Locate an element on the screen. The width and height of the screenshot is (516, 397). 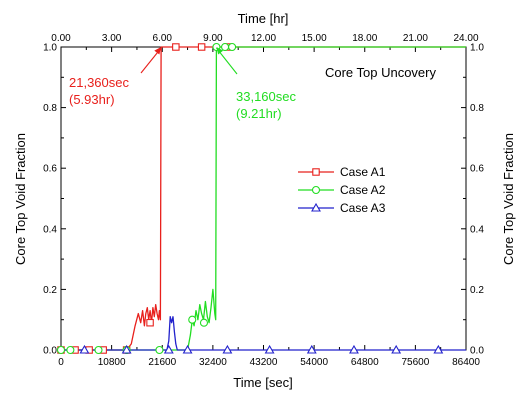
y2-axis-label: Core Top Void Fraction is located at coordinates (508, 199).